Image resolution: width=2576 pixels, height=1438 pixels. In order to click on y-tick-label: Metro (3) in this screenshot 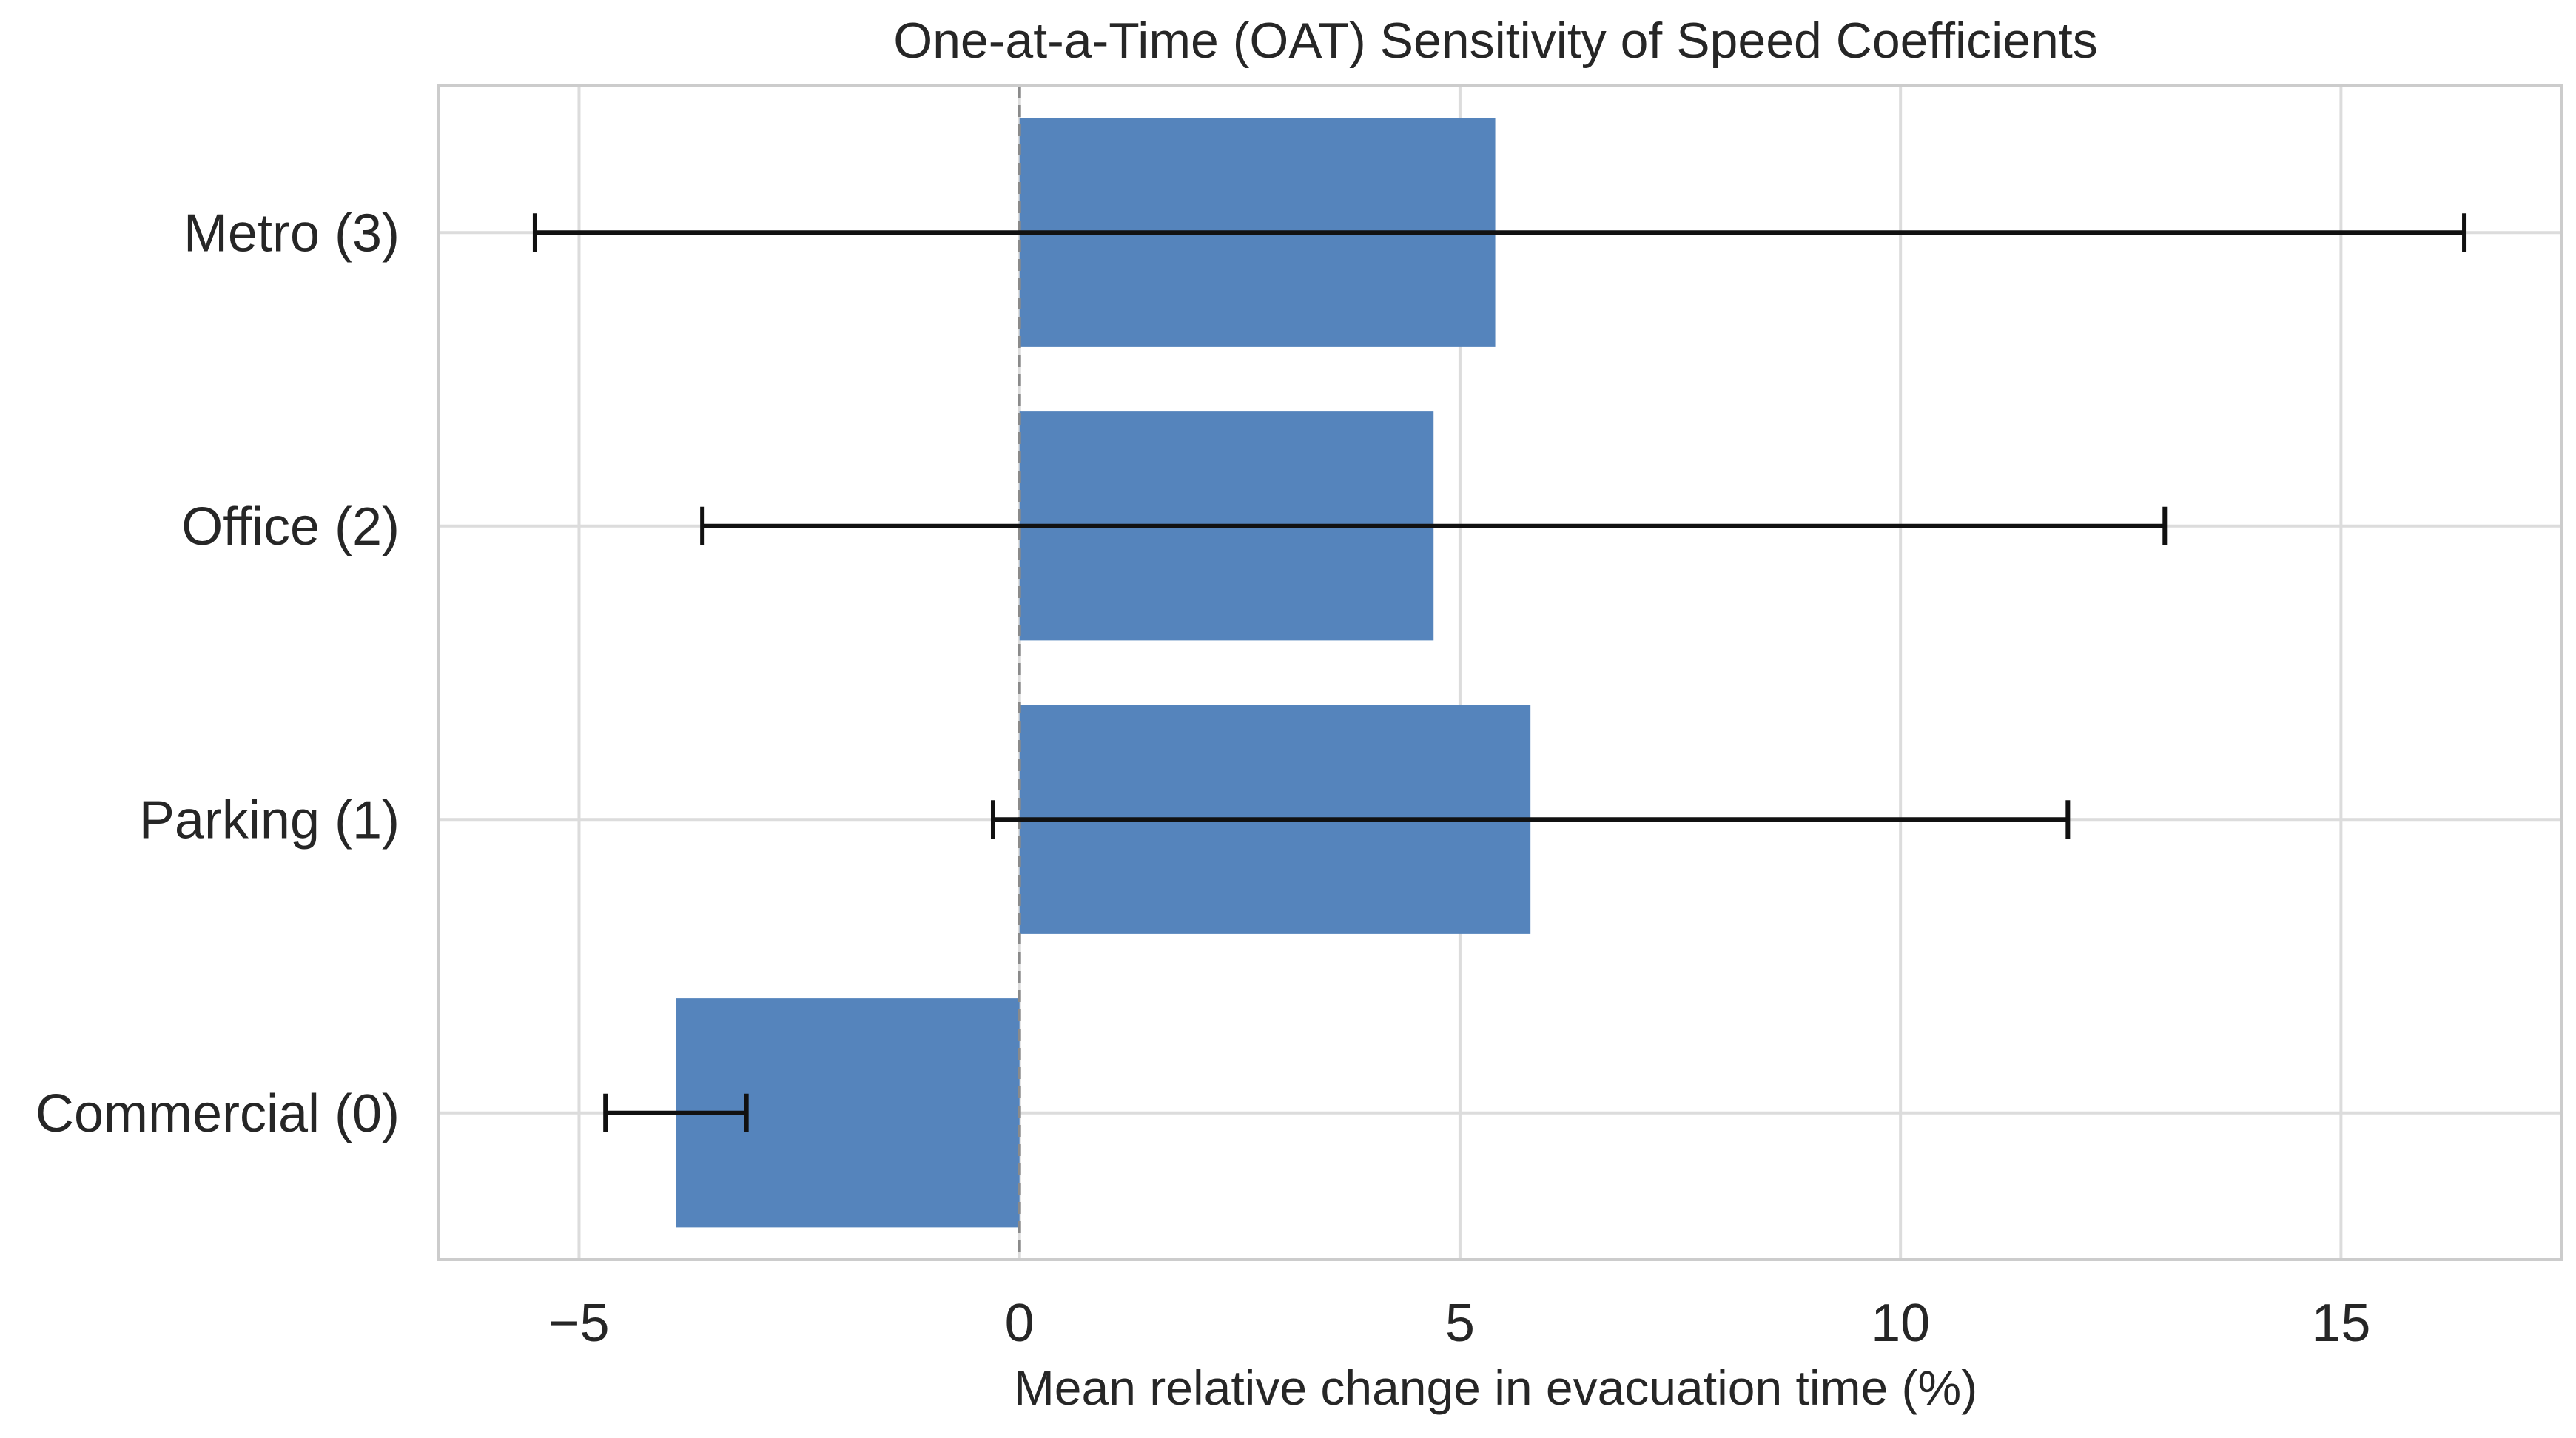, I will do `click(292, 233)`.